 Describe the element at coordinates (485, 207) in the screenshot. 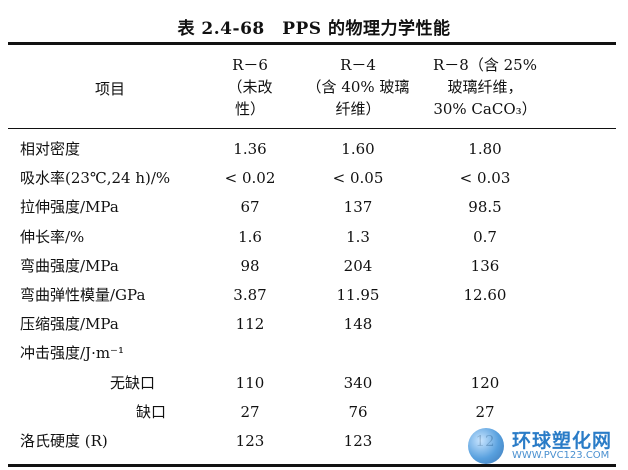

I see `row-value: 98.5` at that location.